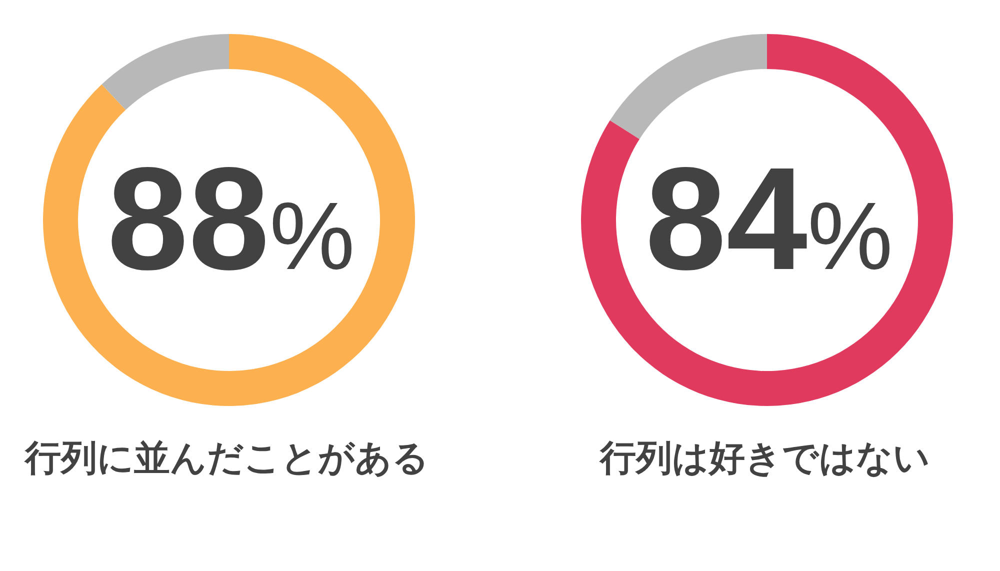 The width and height of the screenshot is (1000, 571). I want to click on text: 行列は好きではない, so click(764, 457).